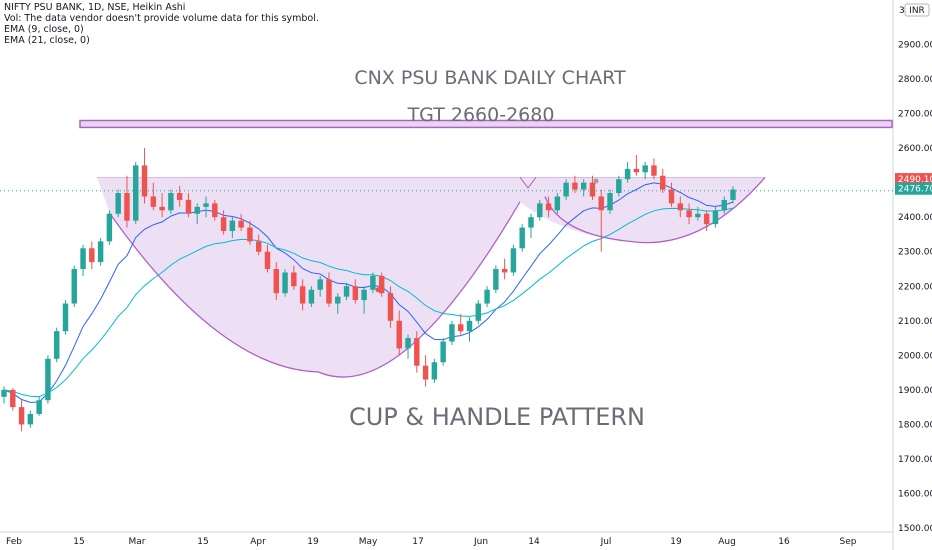 Image resolution: width=932 pixels, height=550 pixels. Describe the element at coordinates (784, 542) in the screenshot. I see `x-tick-label: 16` at that location.